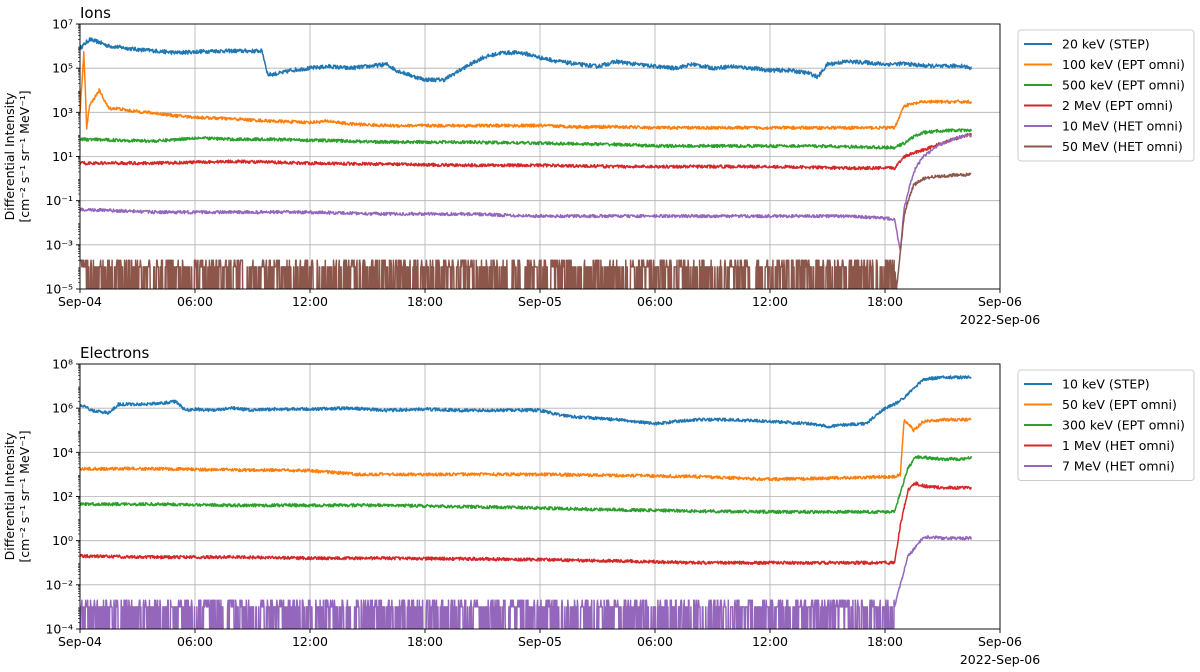 This screenshot has height=672, width=1200. I want to click on y-axis: 10⁻⁵ 10⁻³ 10⁻¹ 10¹ 10³ 10⁵ 10⁷, so click(62, 157).